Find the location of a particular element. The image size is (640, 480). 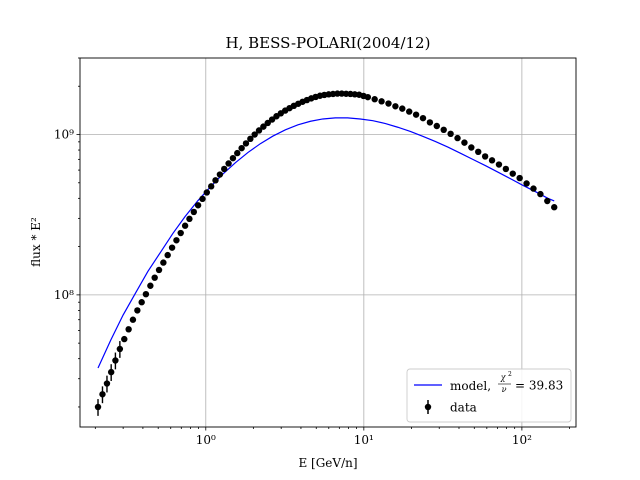

legend-model-label: model, is located at coordinates (470, 386).